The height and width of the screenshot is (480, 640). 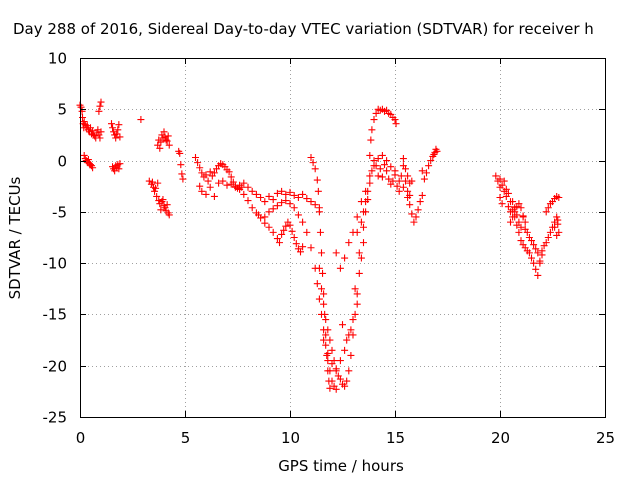 I want to click on y-tick-label: -5, so click(x=59, y=213).